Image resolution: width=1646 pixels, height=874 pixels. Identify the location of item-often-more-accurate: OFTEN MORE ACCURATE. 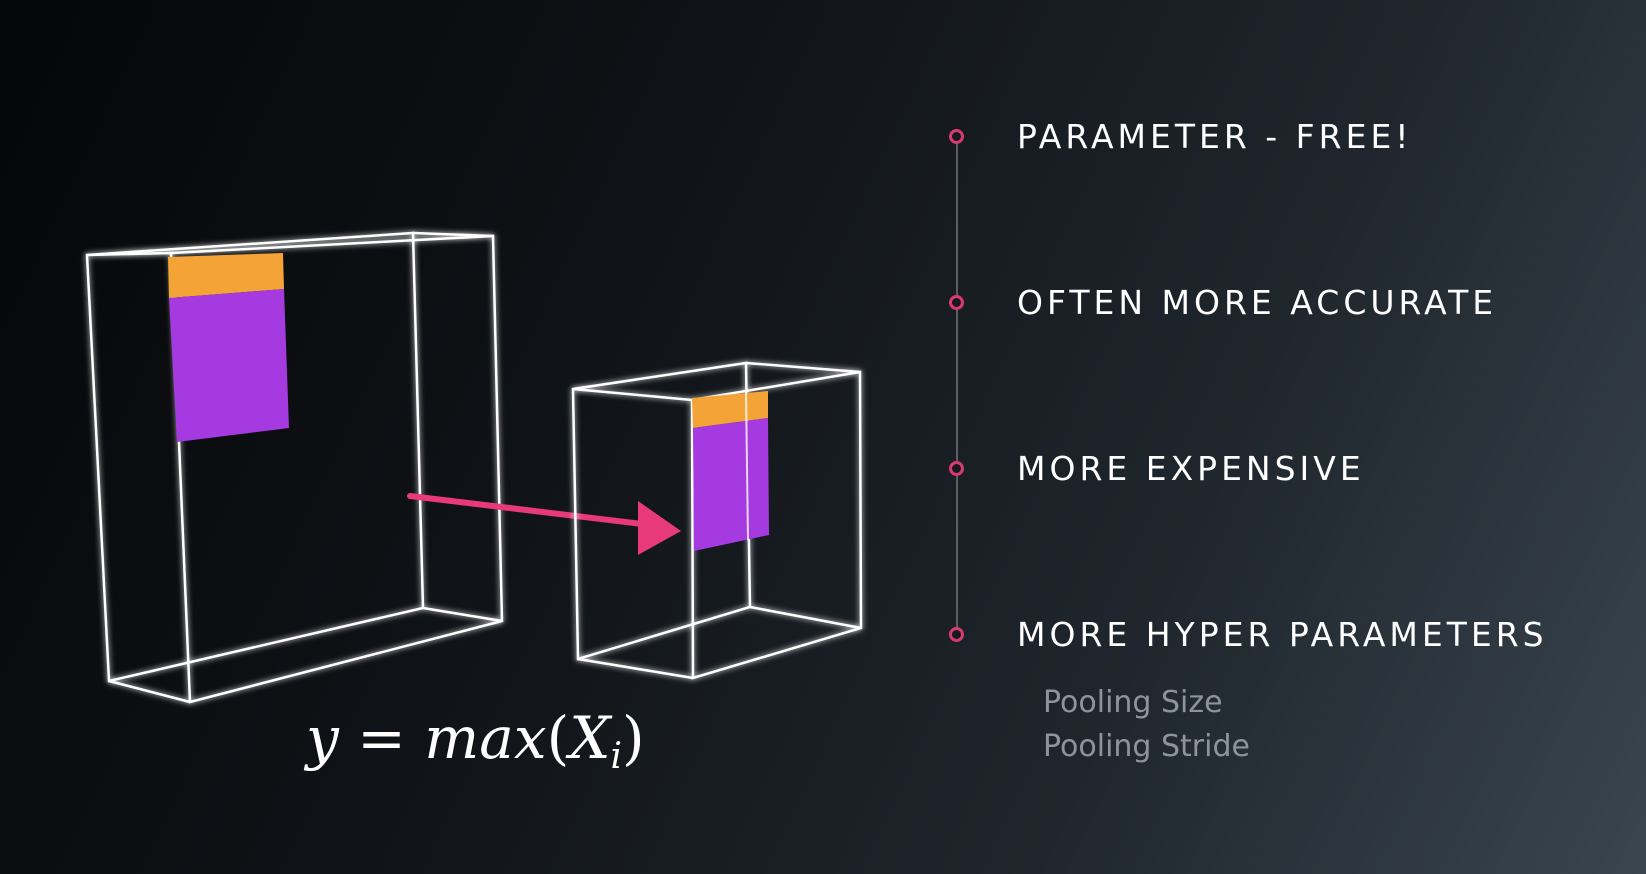
(1257, 302).